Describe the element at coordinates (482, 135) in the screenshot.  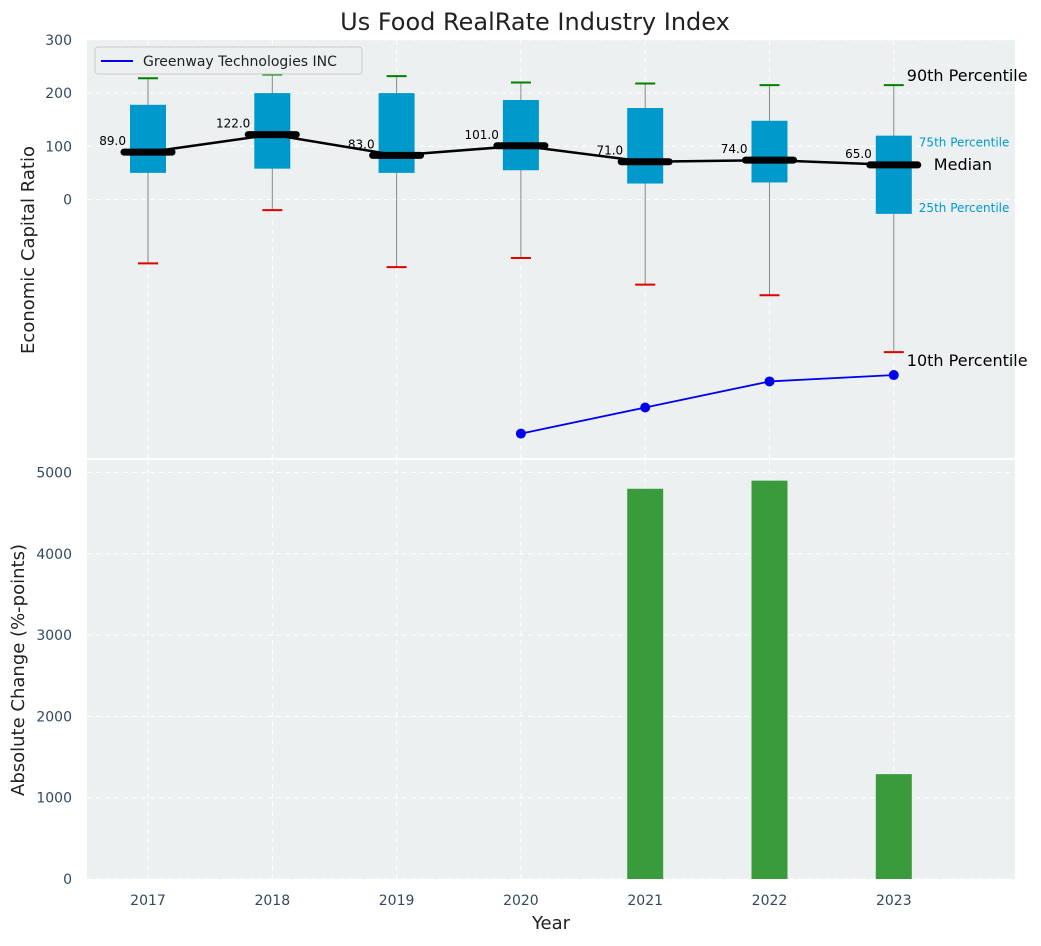
I see `median-value-label: 101.0` at that location.